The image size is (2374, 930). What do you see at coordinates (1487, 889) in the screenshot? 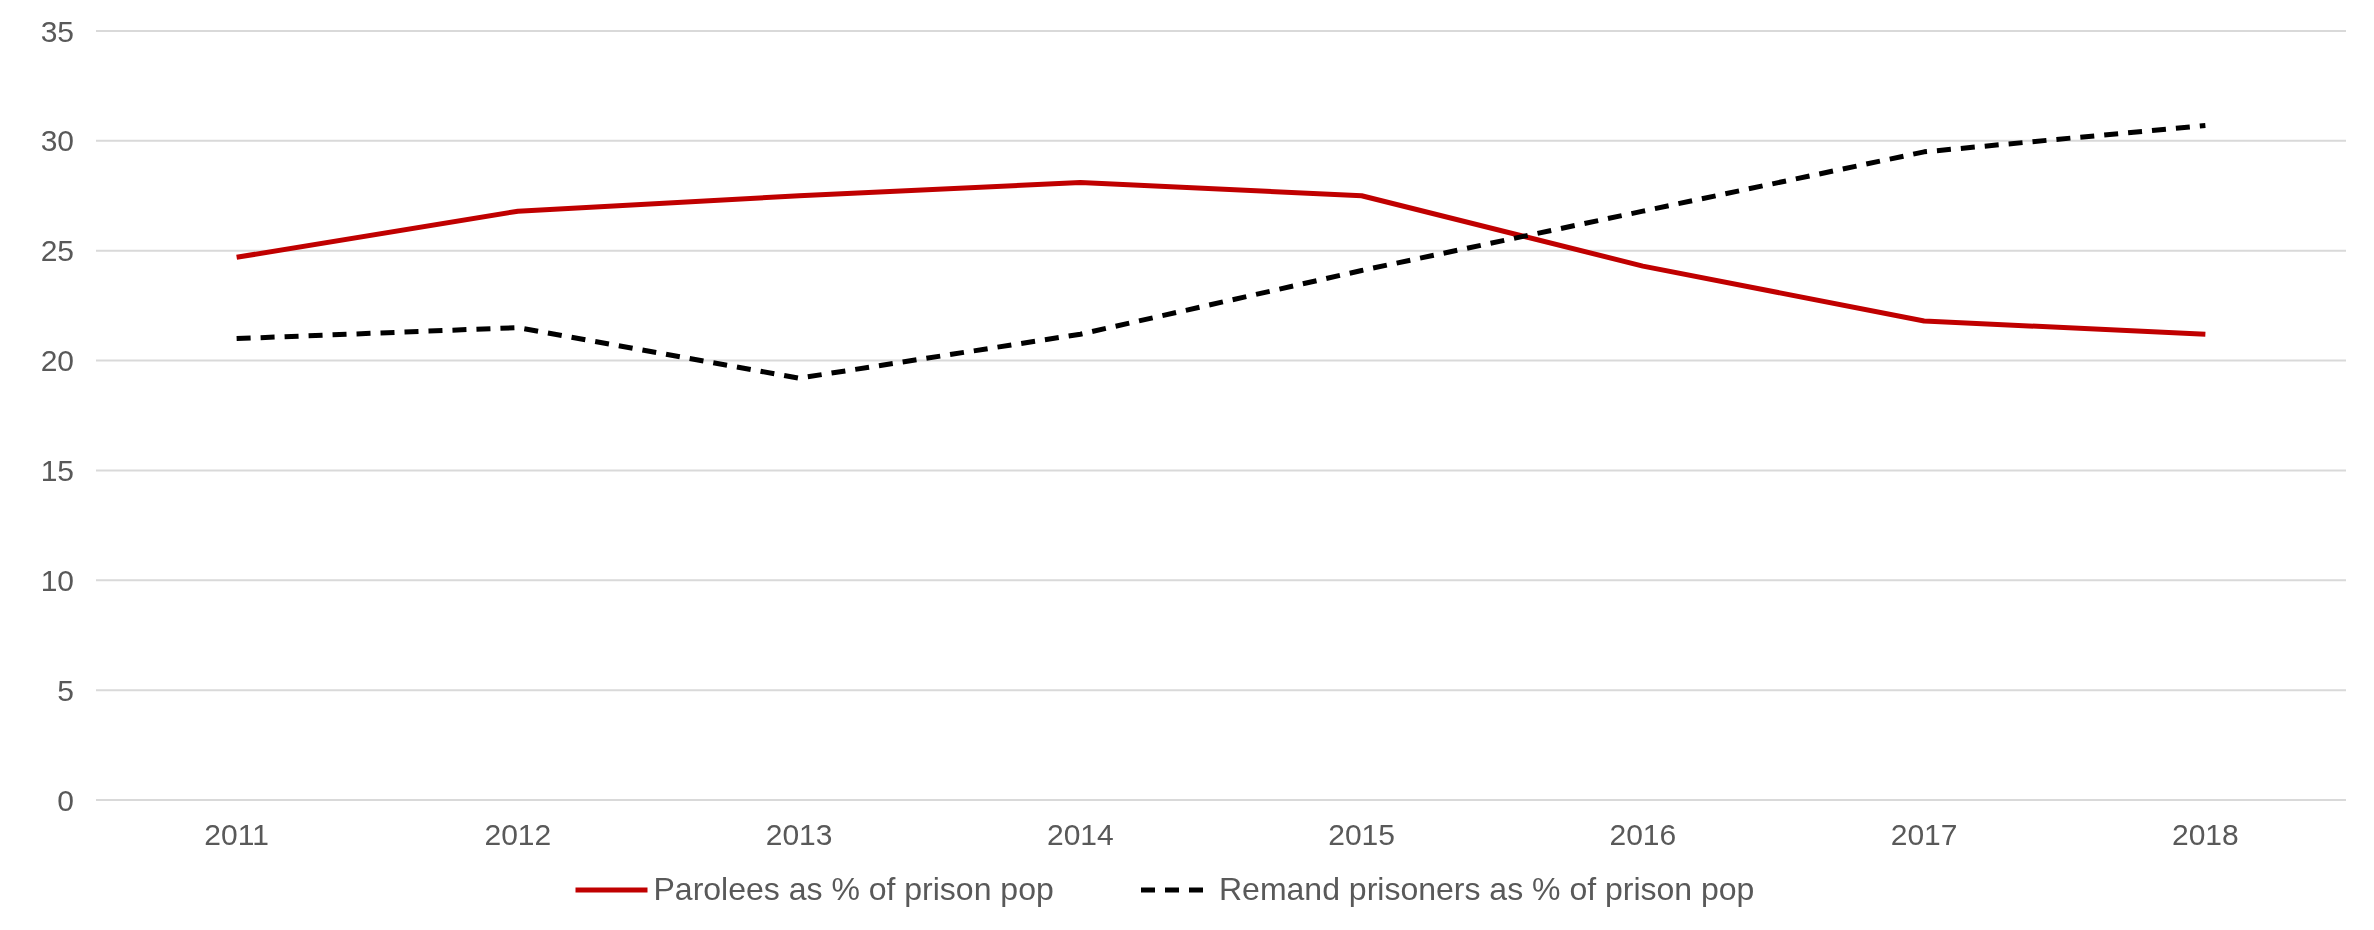
I see `legend-label: Remand prisoners as % of prison pop` at bounding box center [1487, 889].